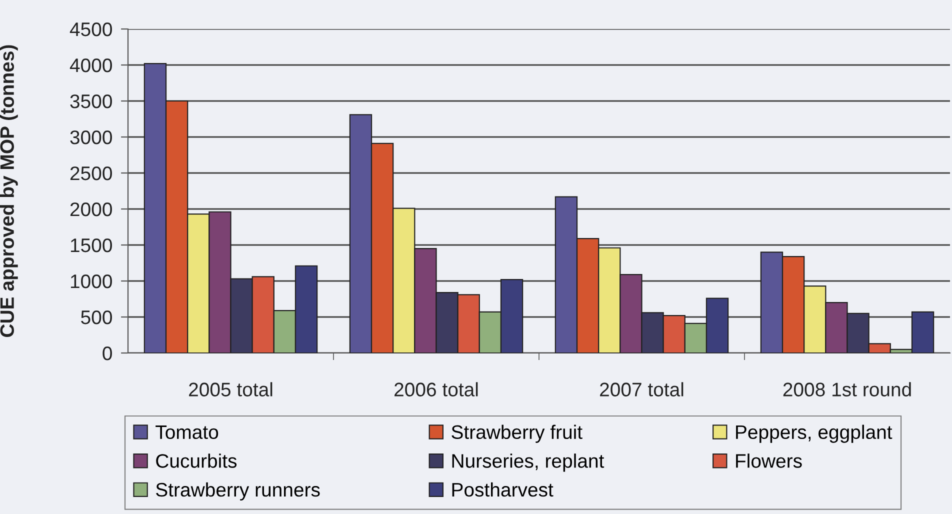 This screenshot has height=514, width=952. Describe the element at coordinates (503, 489) in the screenshot. I see `legend-label: Postharvest` at that location.